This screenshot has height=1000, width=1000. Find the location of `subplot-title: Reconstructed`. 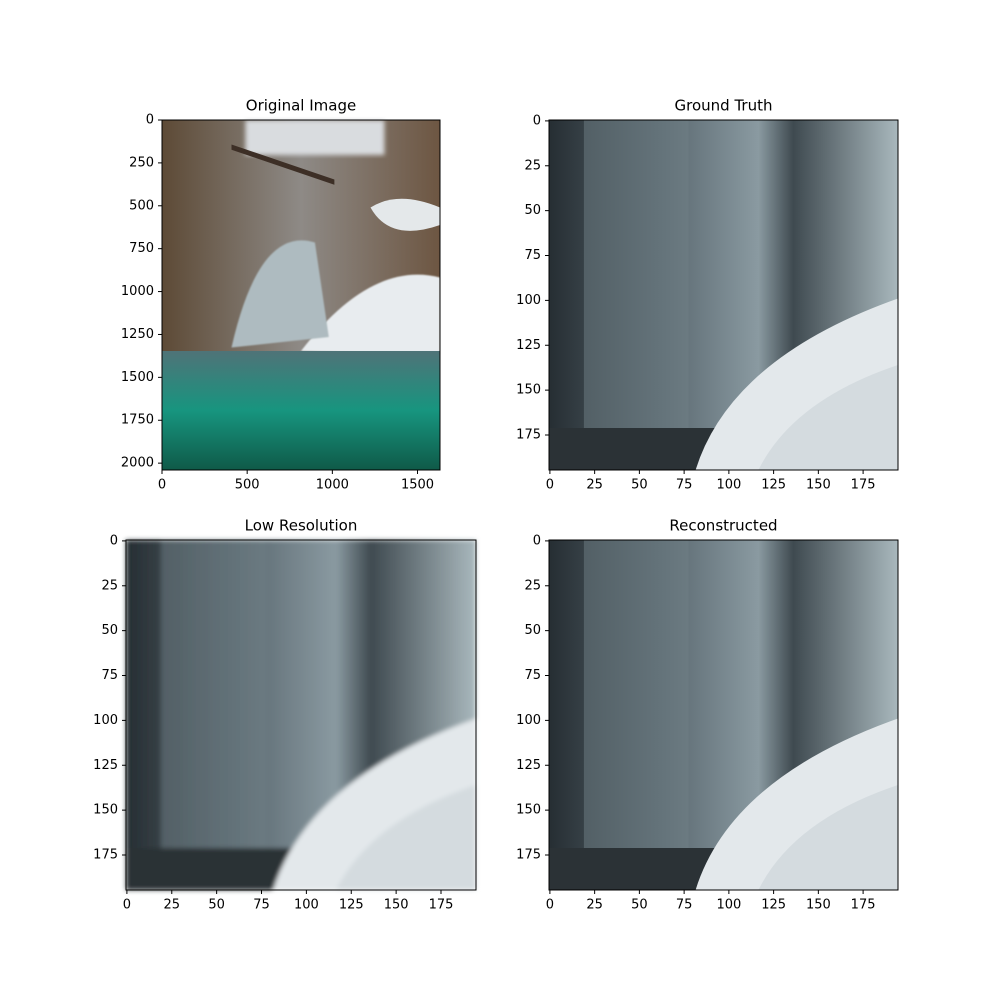

subplot-title: Reconstructed is located at coordinates (723, 526).